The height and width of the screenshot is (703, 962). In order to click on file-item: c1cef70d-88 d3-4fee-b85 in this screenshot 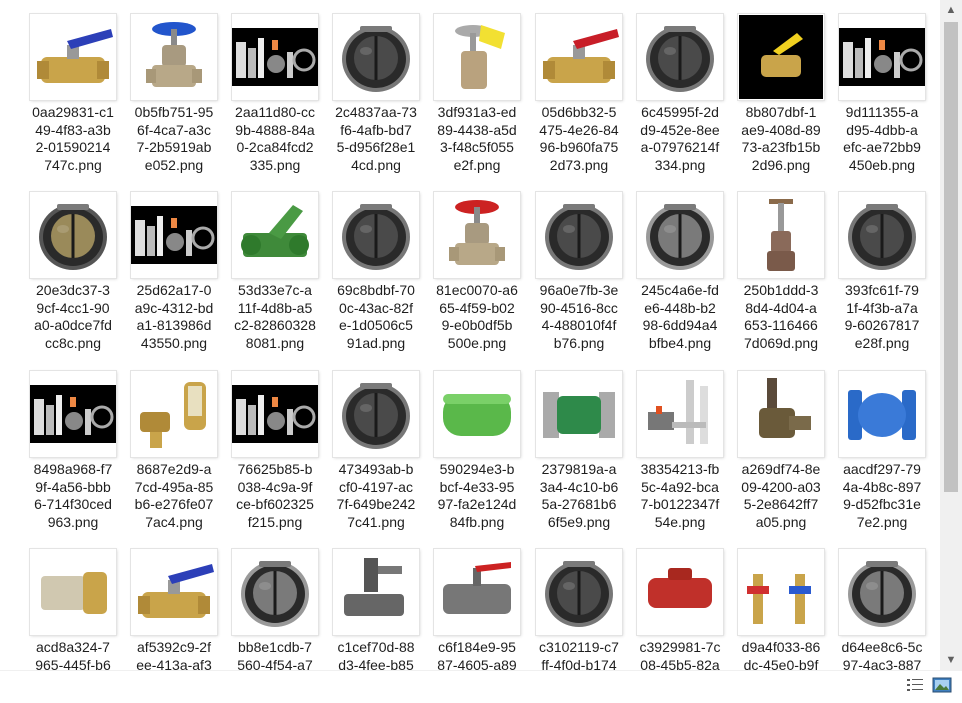, I will do `click(383, 602)`.